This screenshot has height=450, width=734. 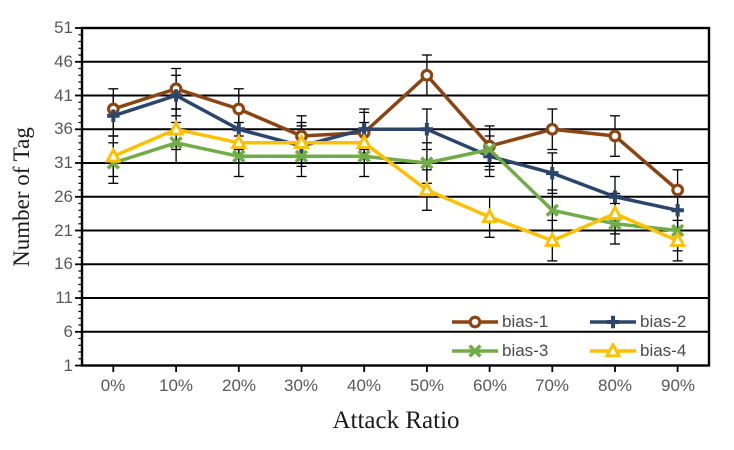 I want to click on legend-marker-plus-icon, so click(x=613, y=322).